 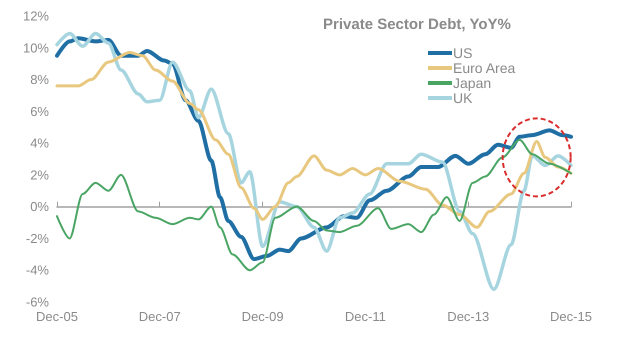 What do you see at coordinates (365, 316) in the screenshot?
I see `x-tick-label: Dec-11` at bounding box center [365, 316].